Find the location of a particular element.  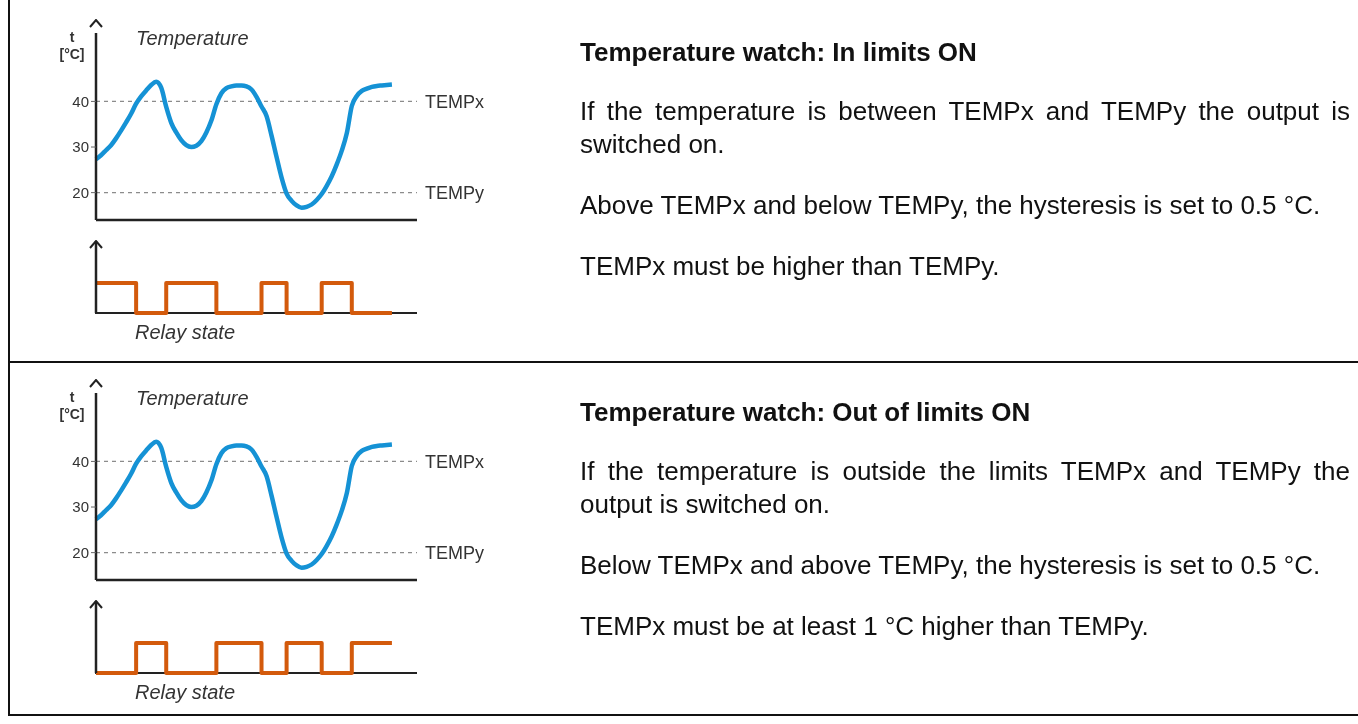

text: Temperature watch: Out of limits ON is located at coordinates (806, 412).